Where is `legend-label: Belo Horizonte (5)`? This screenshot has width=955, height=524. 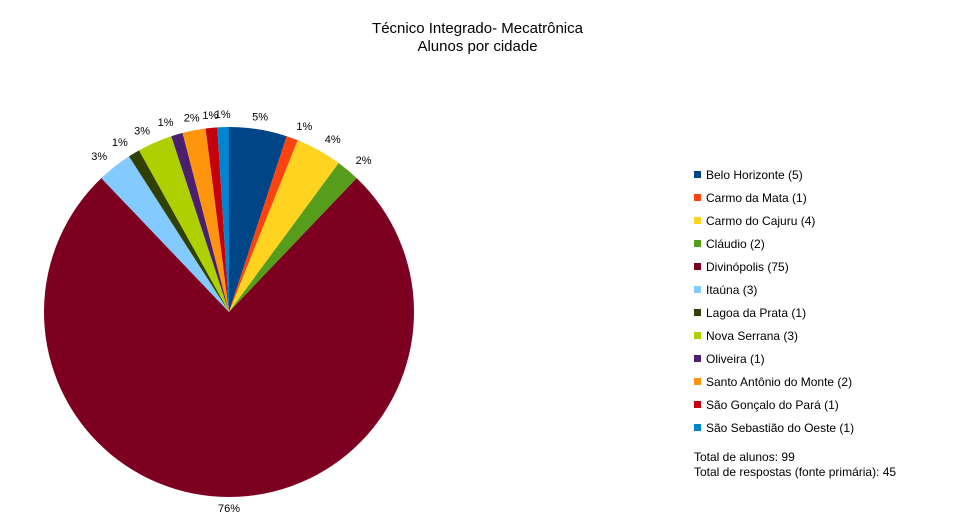
legend-label: Belo Horizonte (5) is located at coordinates (754, 174).